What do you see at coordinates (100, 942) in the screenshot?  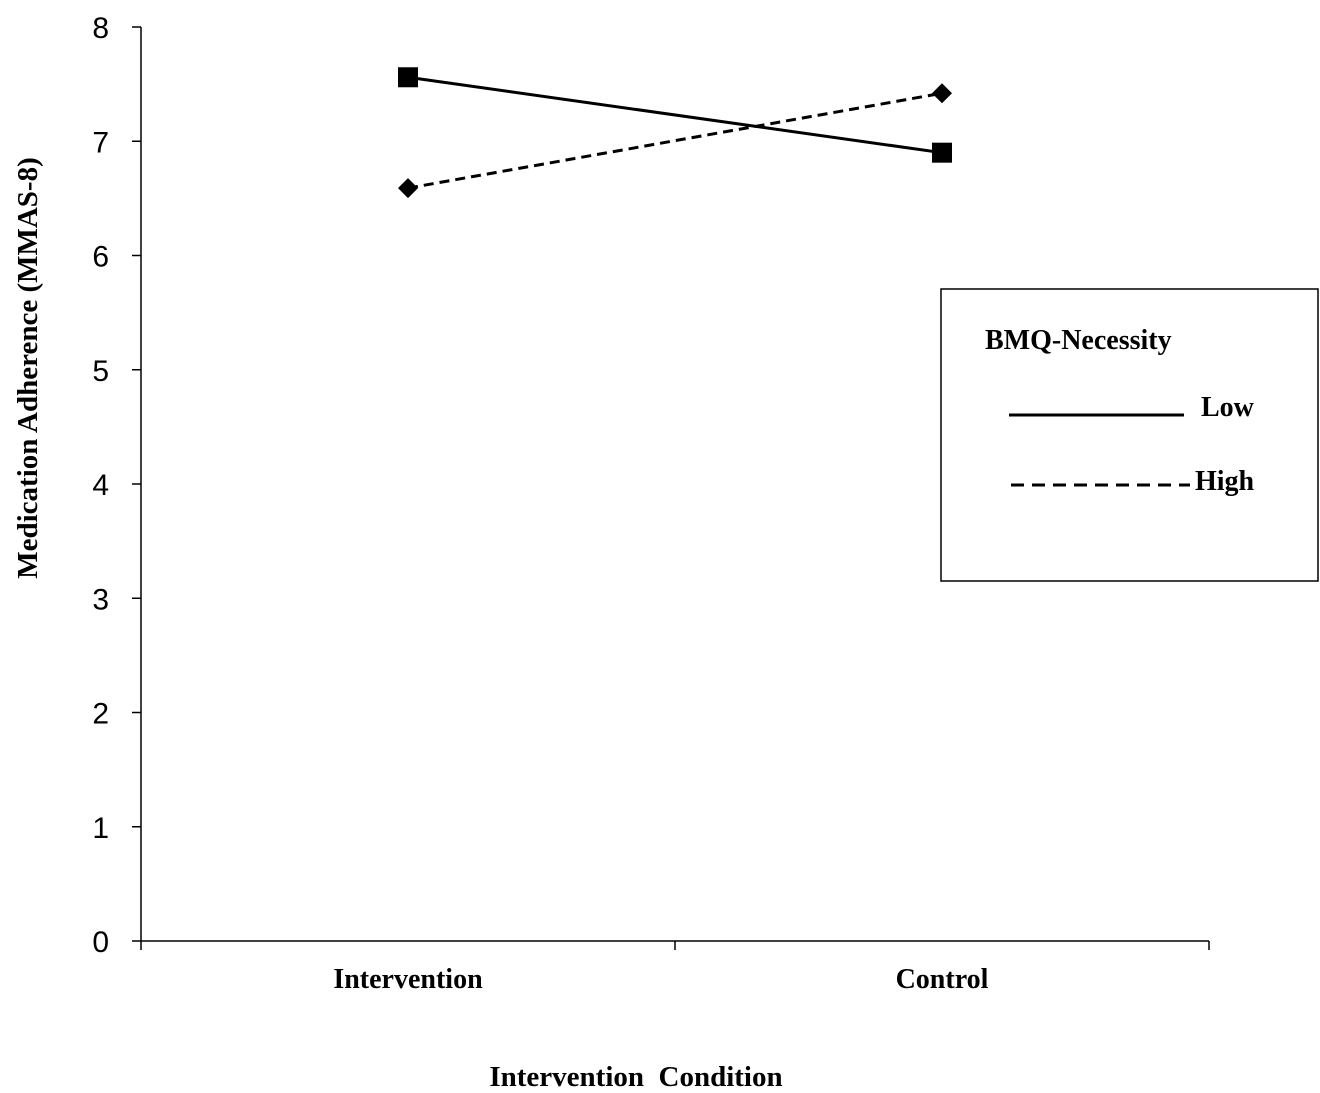 I see `y-tick-label: 0` at bounding box center [100, 942].